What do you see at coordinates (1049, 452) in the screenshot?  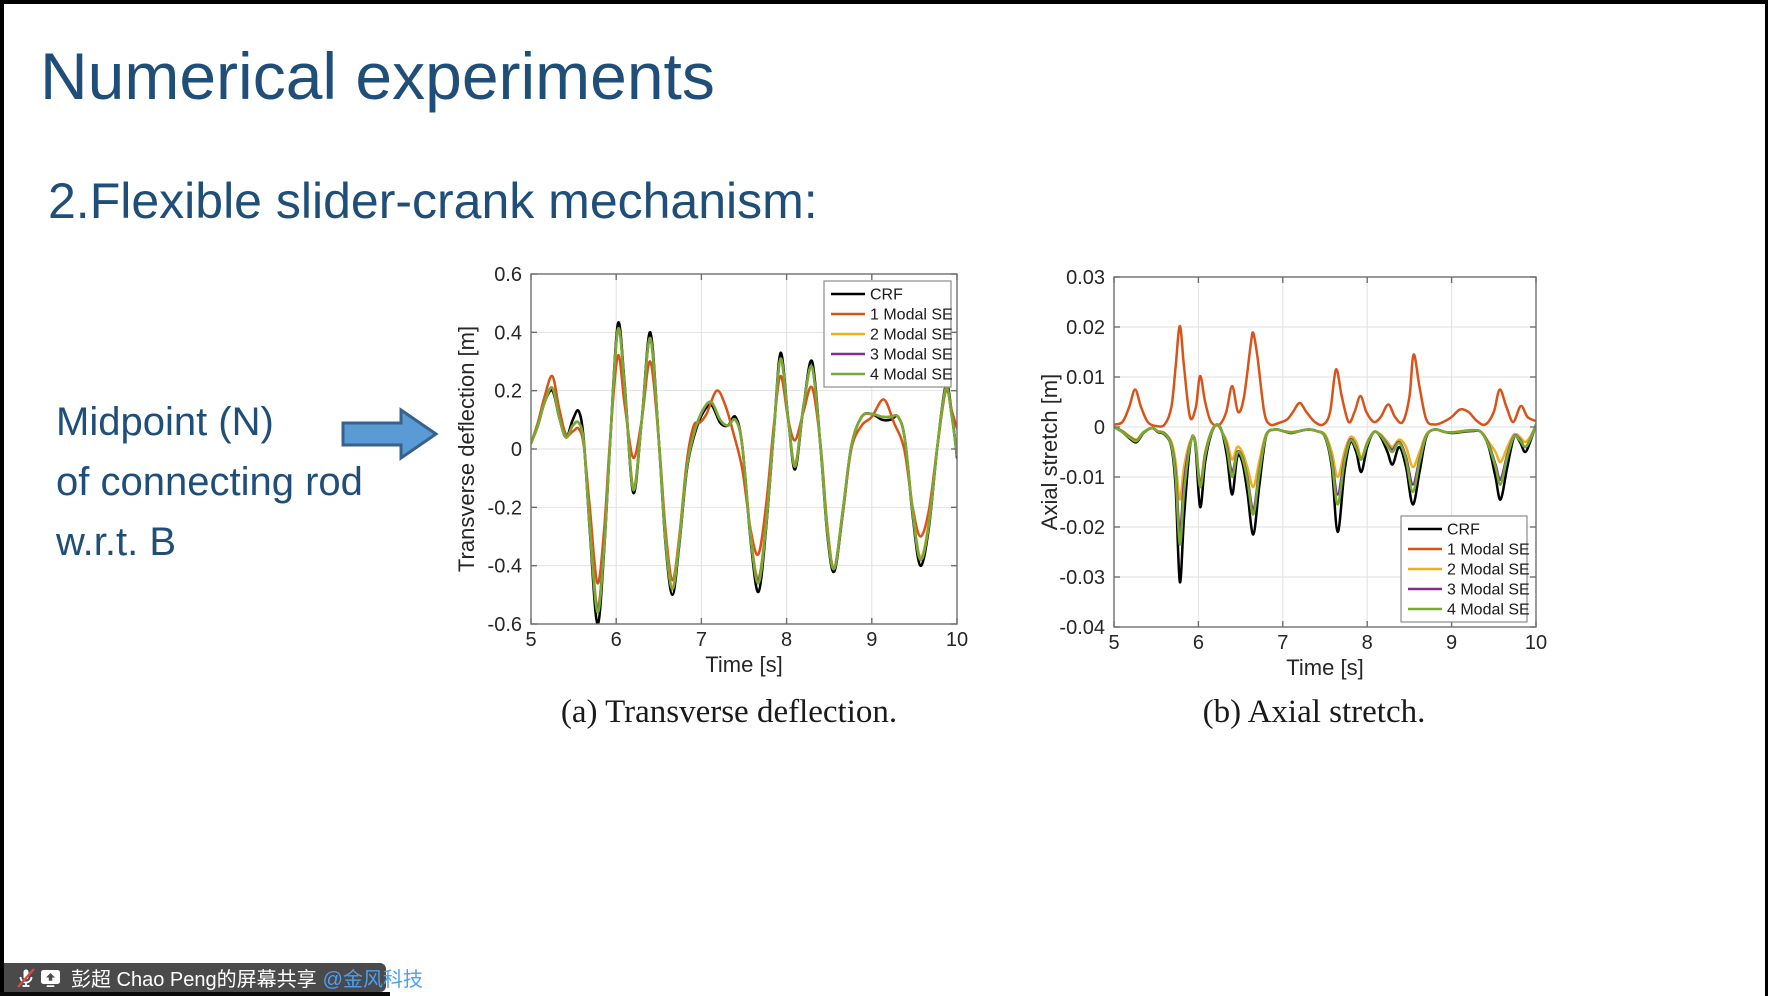 I see `y-axis-label: Axial stretch [m]` at bounding box center [1049, 452].